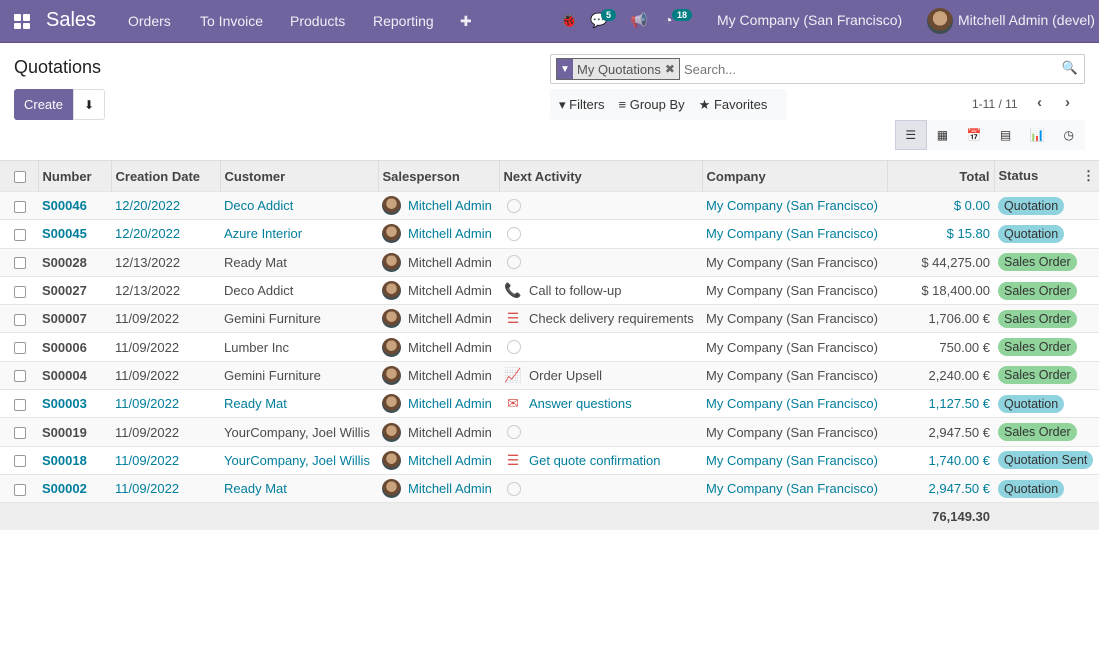 This screenshot has width=1099, height=672. I want to click on menu-reporting: Reporting, so click(403, 21).